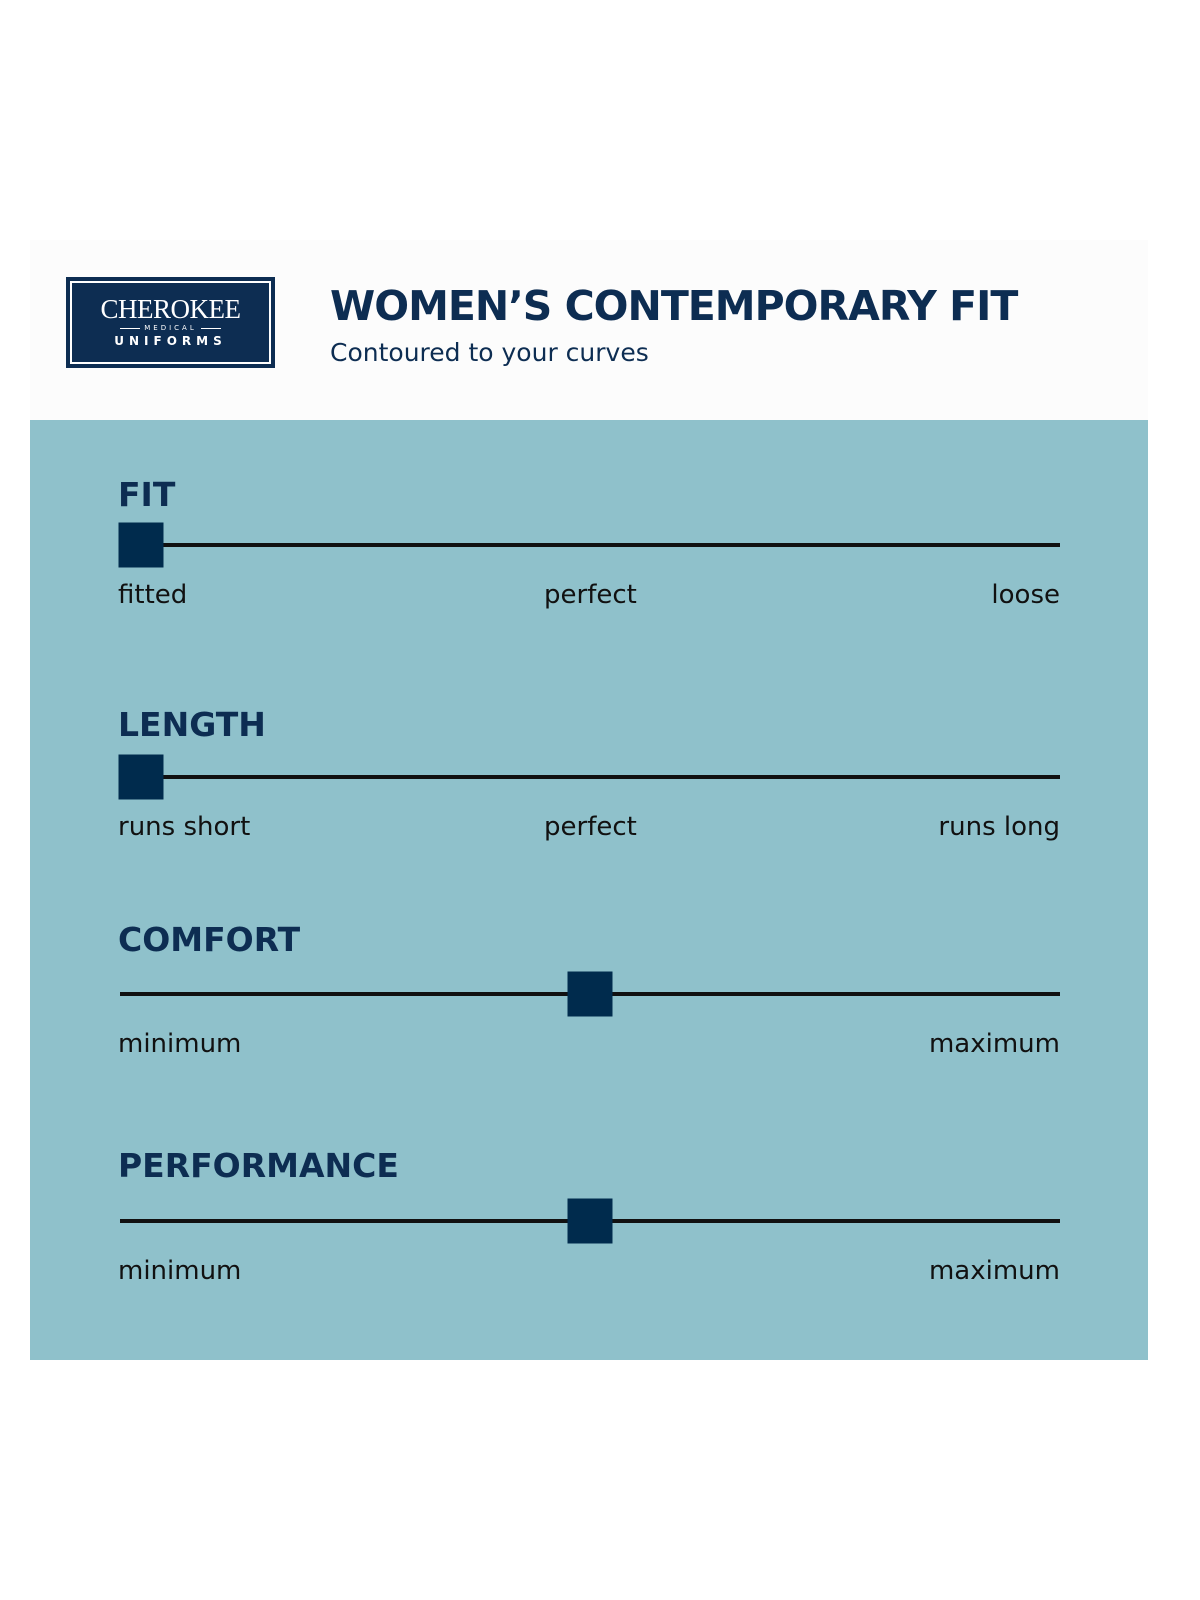 This screenshot has height=1600, width=1200. I want to click on logo-line2: UNIFORMS, so click(170, 341).